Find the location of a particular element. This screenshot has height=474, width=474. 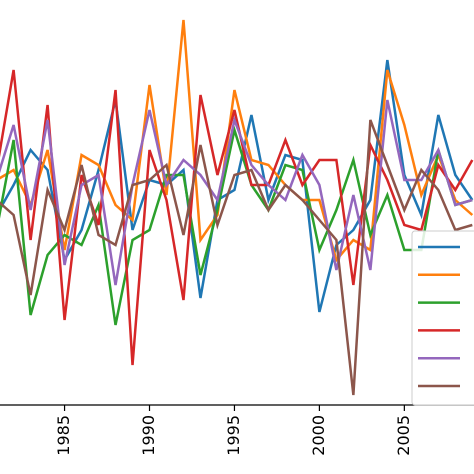

x-tick-label: 1985 is located at coordinates (63, 435).